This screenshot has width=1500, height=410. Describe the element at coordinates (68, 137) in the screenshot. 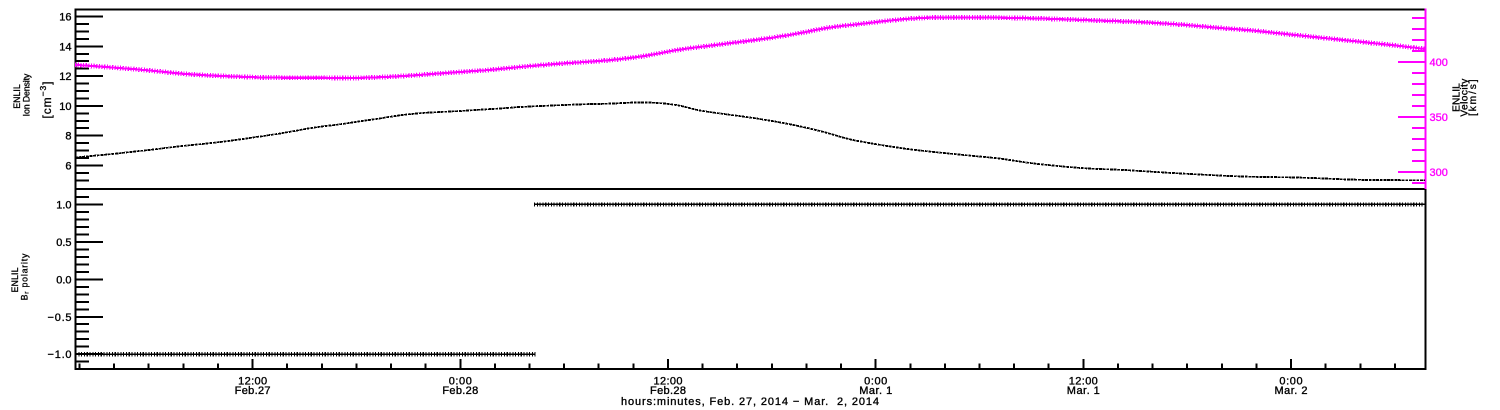

I see `svg-text: 8` at that location.